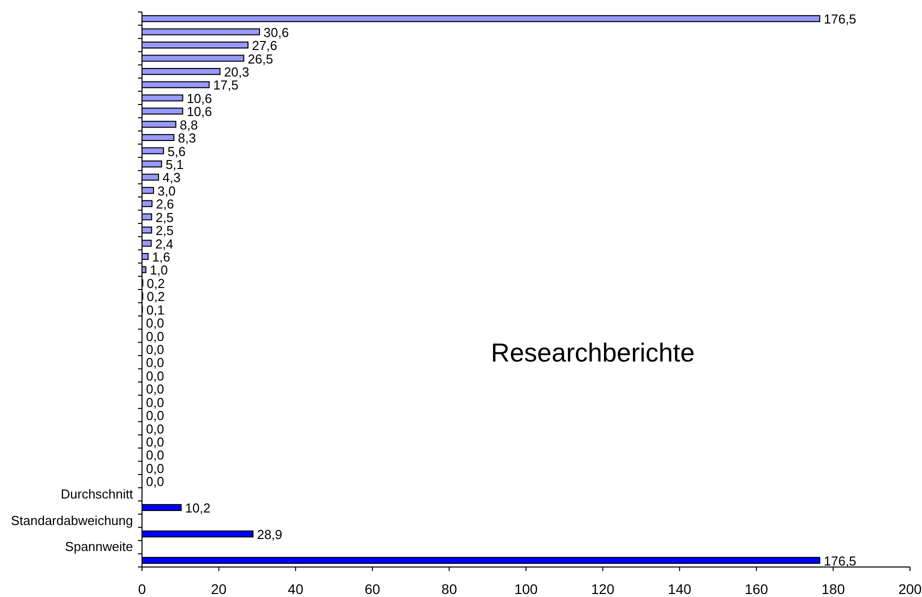 The height and width of the screenshot is (597, 922). What do you see at coordinates (97, 494) in the screenshot?
I see `y-tick-label: Durchschnitt` at bounding box center [97, 494].